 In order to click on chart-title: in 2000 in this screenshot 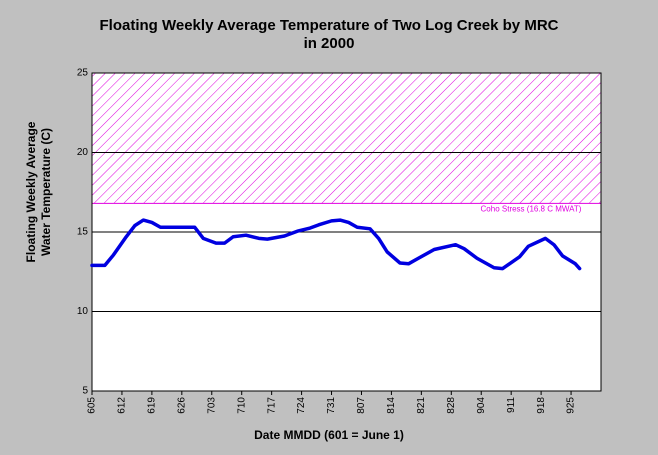, I will do `click(329, 43)`.